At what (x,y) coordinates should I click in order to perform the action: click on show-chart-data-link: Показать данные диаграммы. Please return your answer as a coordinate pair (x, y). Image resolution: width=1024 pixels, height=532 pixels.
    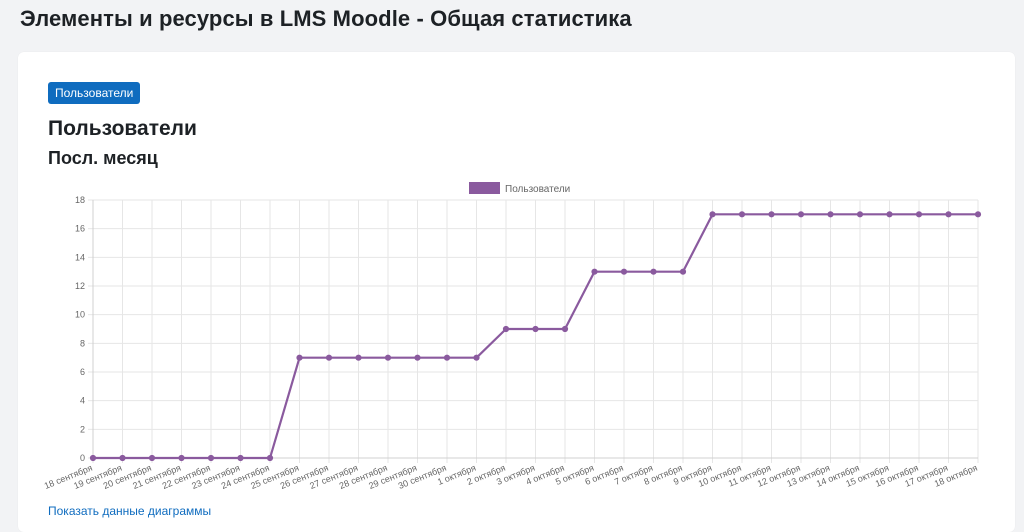
    Looking at the image, I should click on (130, 511).